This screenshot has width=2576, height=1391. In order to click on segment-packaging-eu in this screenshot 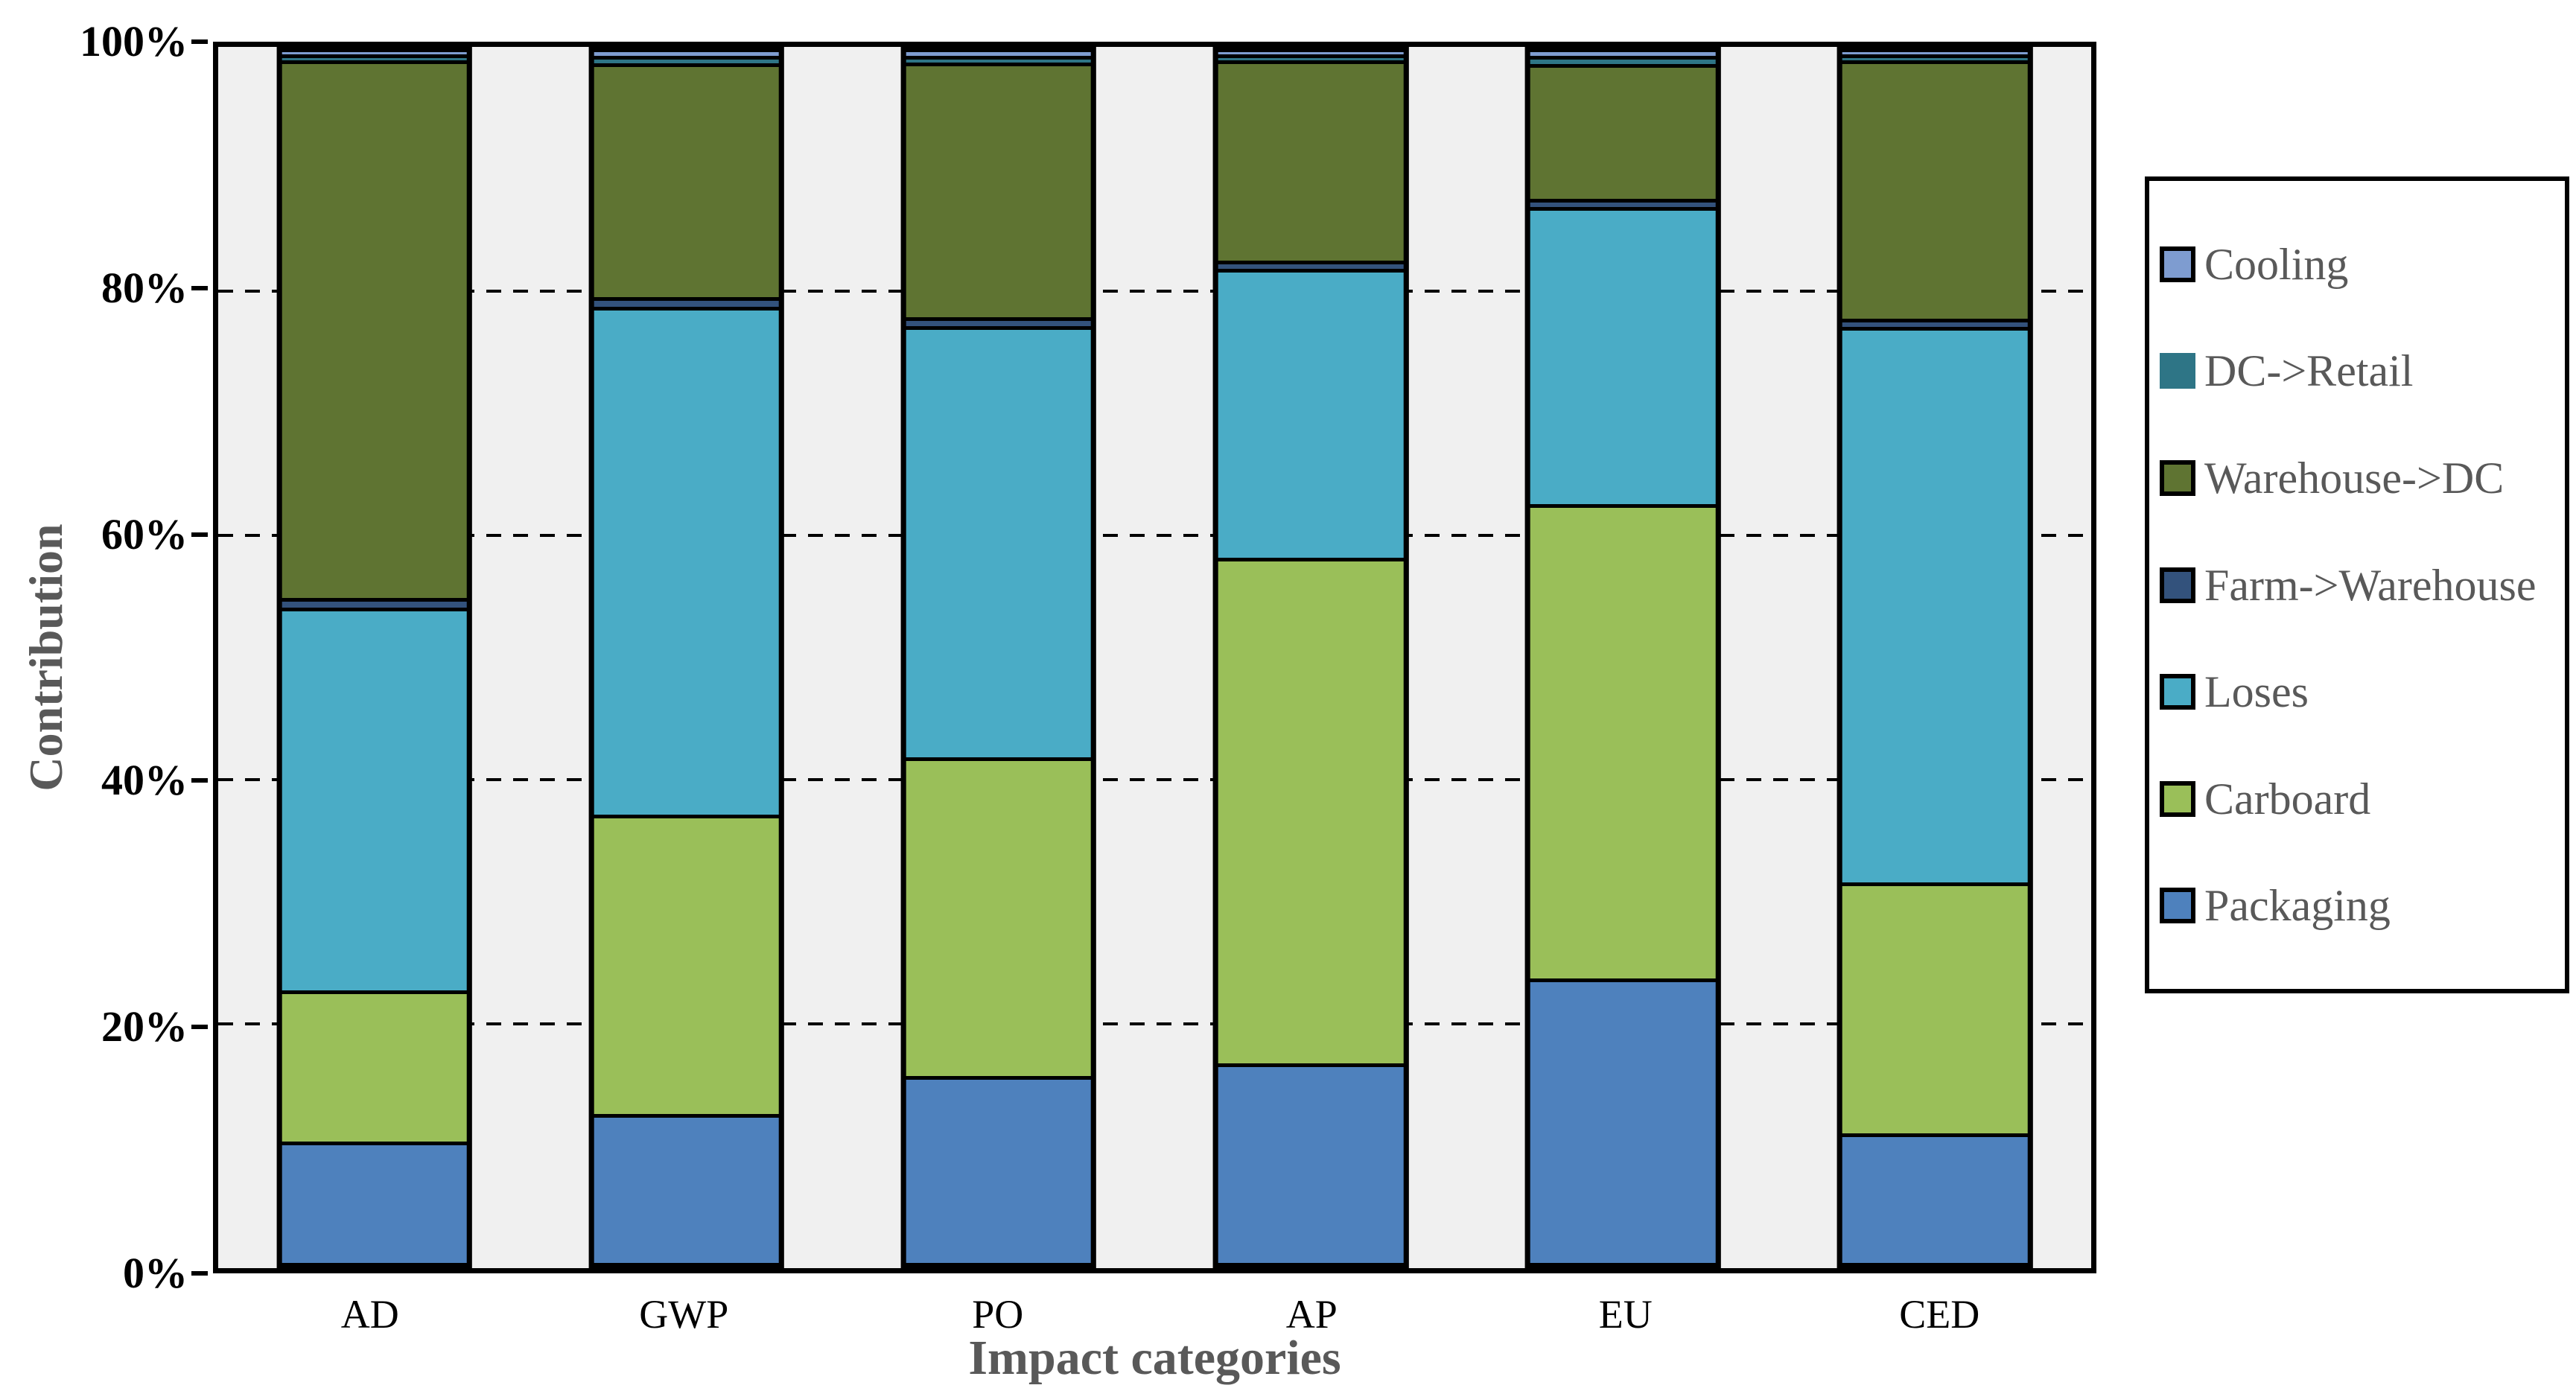, I will do `click(1623, 1122)`.